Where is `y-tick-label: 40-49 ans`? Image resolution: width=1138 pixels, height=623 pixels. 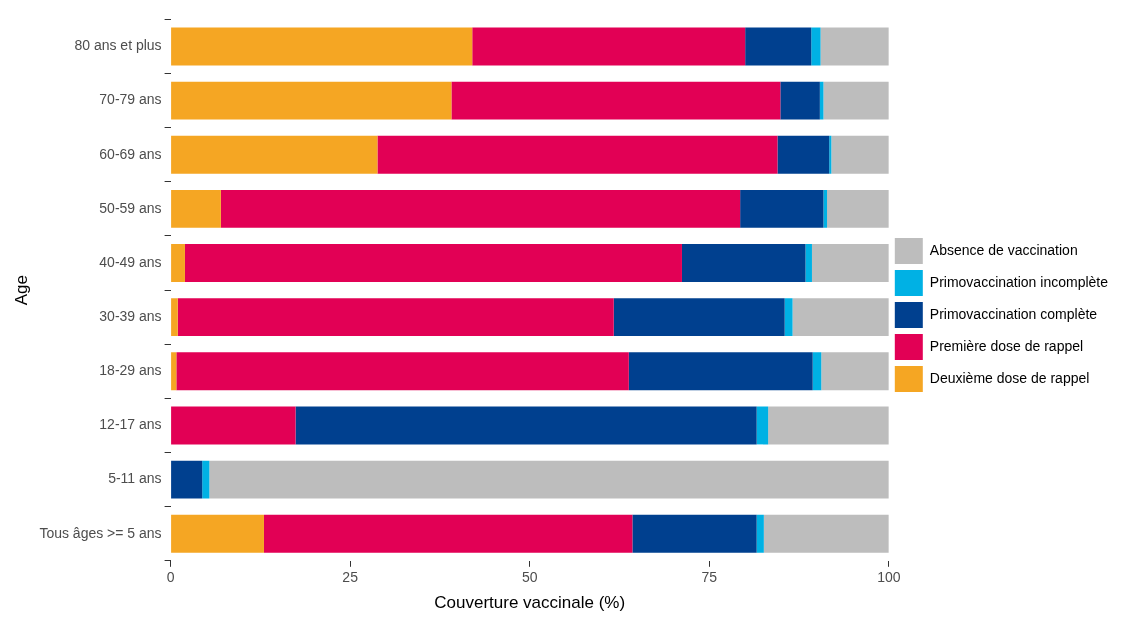
y-tick-label: 40-49 ans is located at coordinates (130, 261).